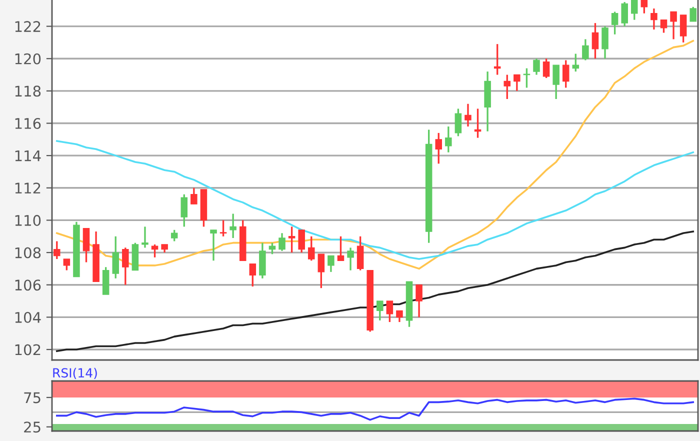 The width and height of the screenshot is (700, 441). What do you see at coordinates (27, 26) in the screenshot?
I see `y-tick-label: 122` at bounding box center [27, 26].